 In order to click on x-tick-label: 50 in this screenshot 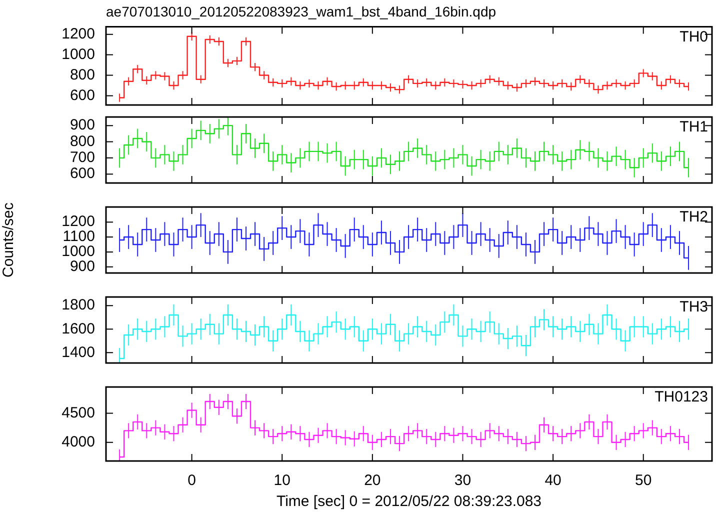, I will do `click(643, 481)`.